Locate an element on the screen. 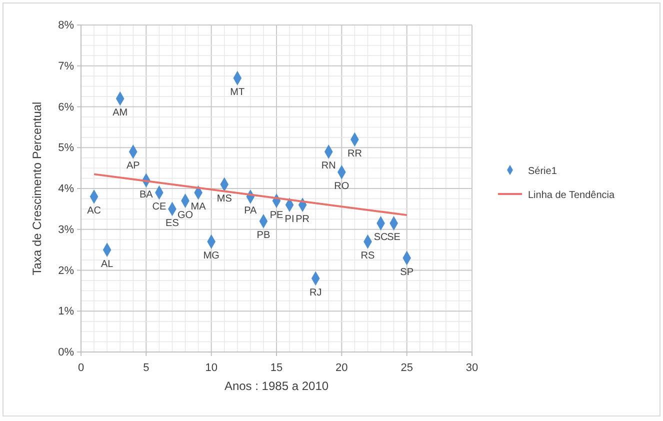  y-tick-label: 5% is located at coordinates (66, 148).